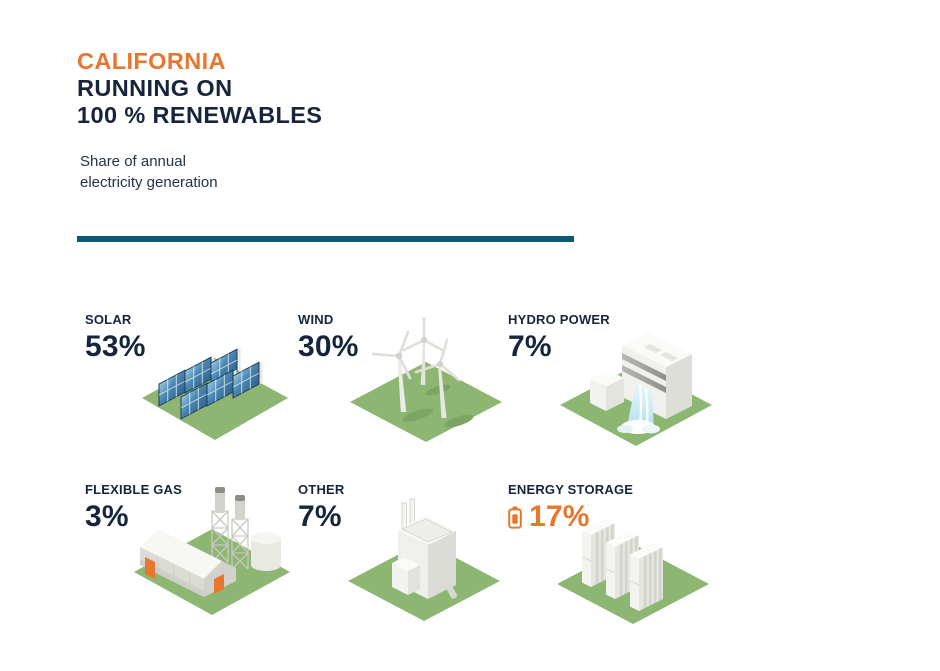 This screenshot has height=671, width=940. Describe the element at coordinates (325, 239) in the screenshot. I see `divider-bar` at that location.